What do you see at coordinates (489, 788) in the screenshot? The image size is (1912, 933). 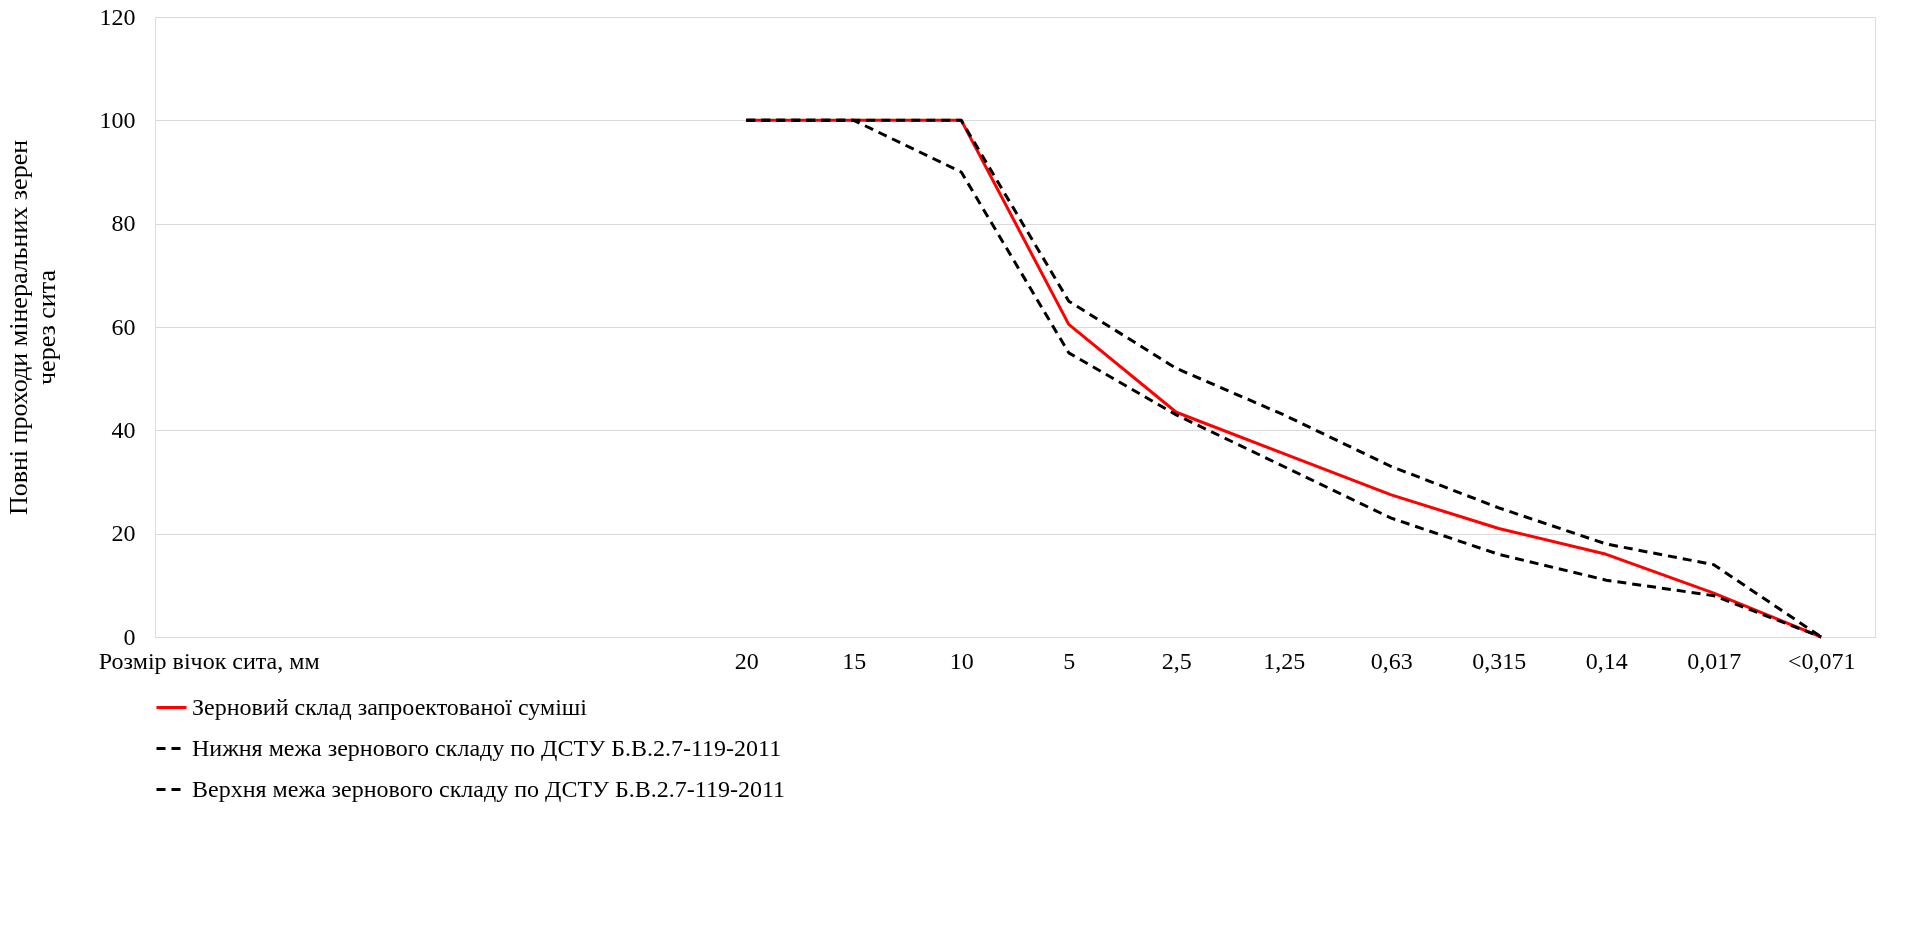 I see `legend-label: Верхня межа зернового складу по ДСТУ Б.В.2.7-119-2011` at bounding box center [489, 788].